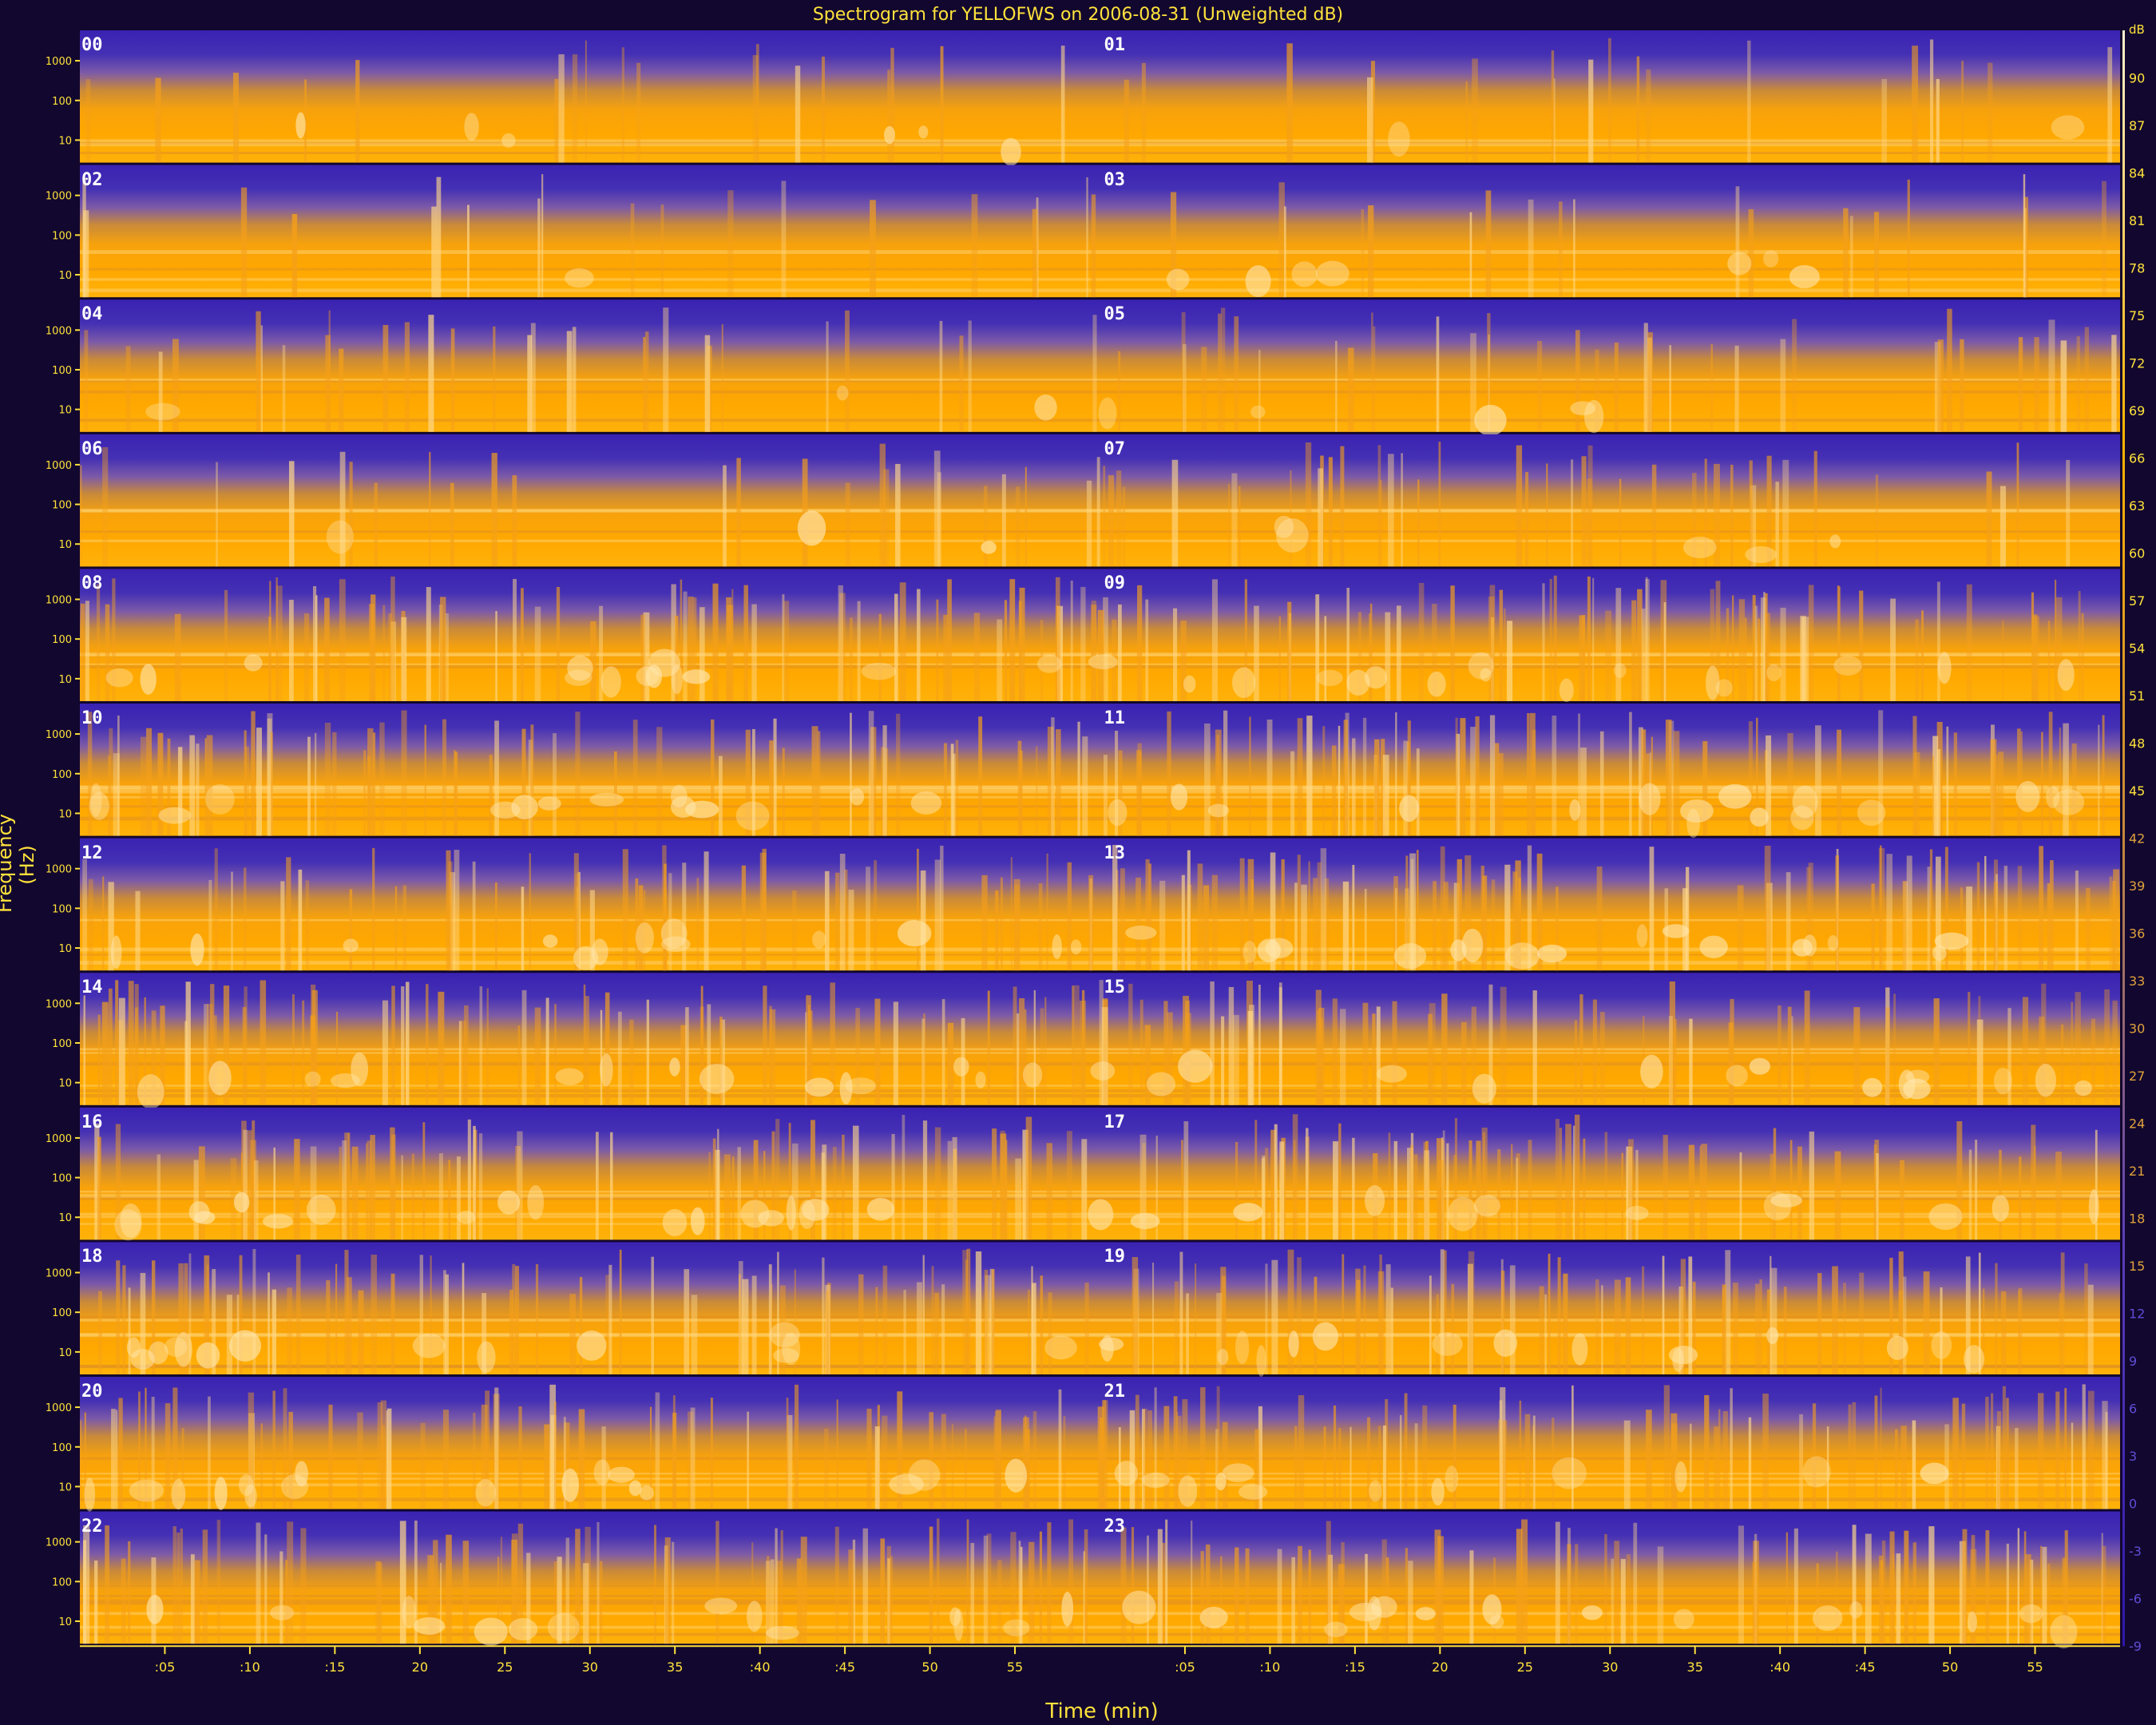 This screenshot has height=1725, width=2156. What do you see at coordinates (505, 1667) in the screenshot?
I see `x-tick-label: 25` at bounding box center [505, 1667].